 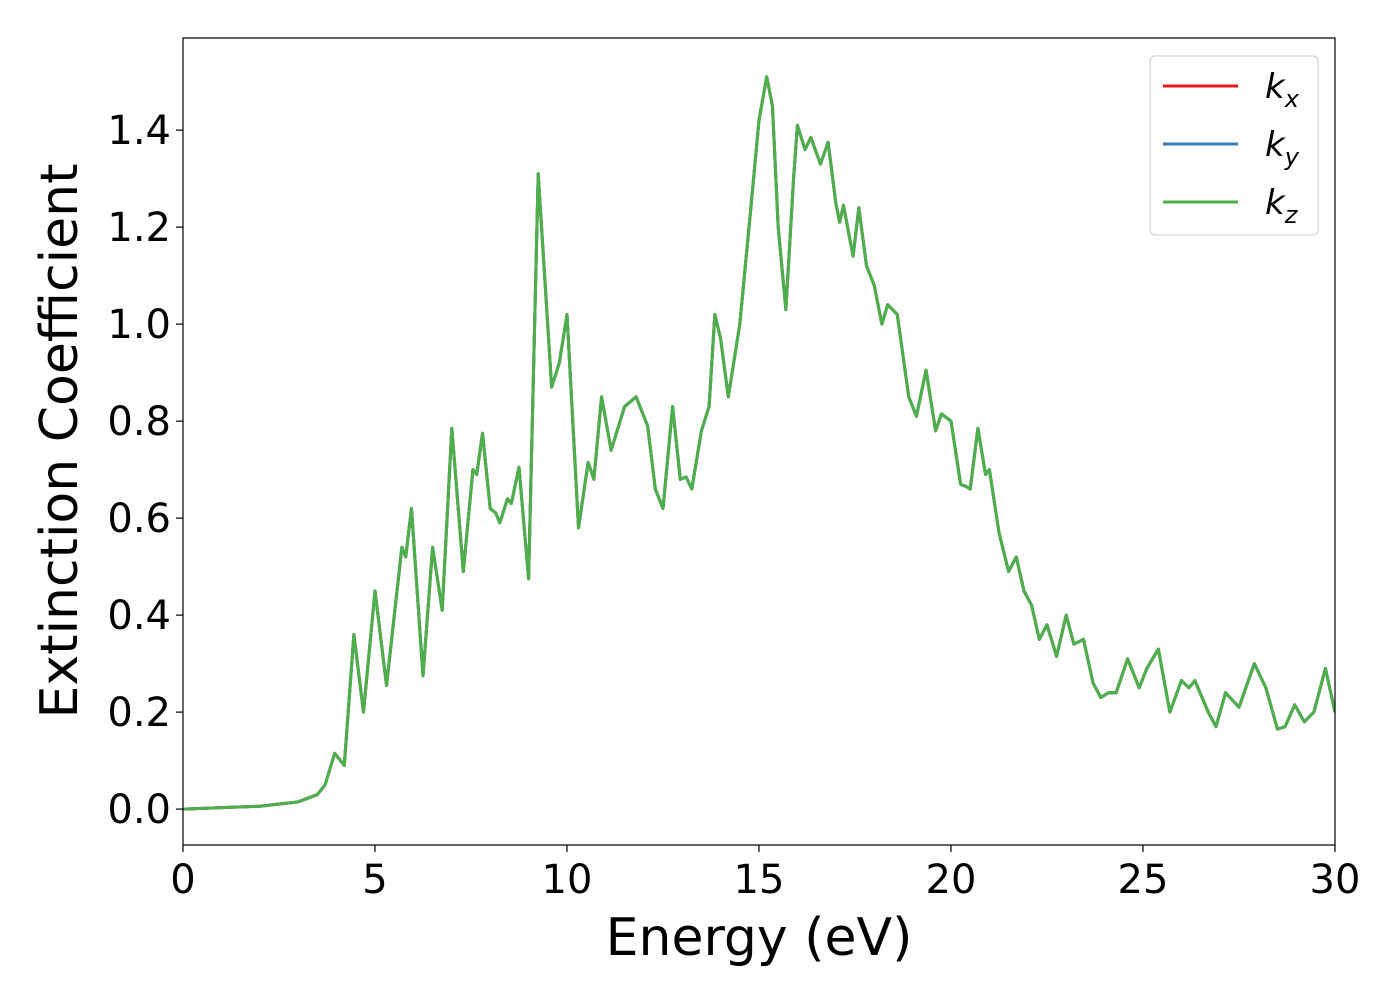 What do you see at coordinates (139, 131) in the screenshot?
I see `y-tick-label: 1.4` at bounding box center [139, 131].